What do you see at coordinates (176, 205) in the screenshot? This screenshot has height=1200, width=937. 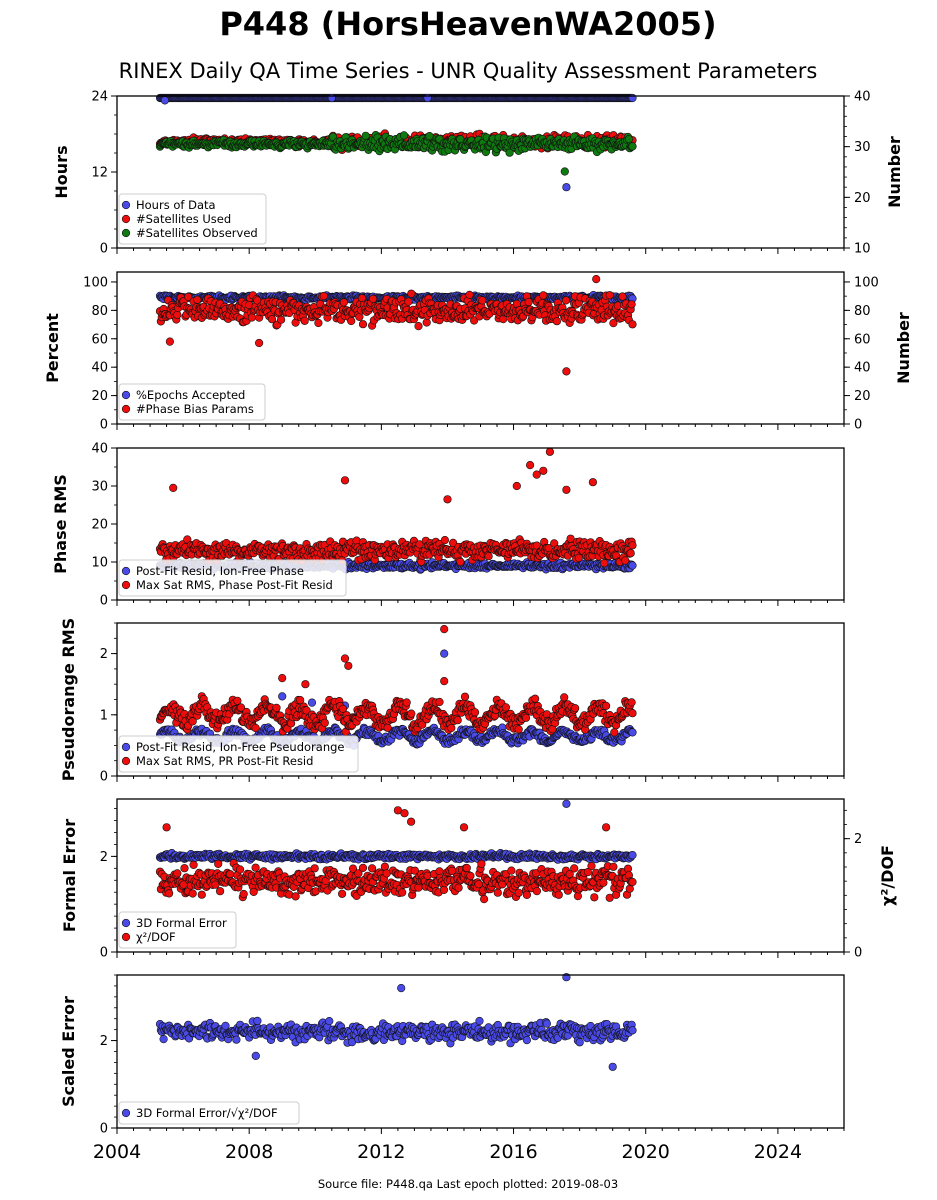 I see `legend-entry: Hours of Data` at bounding box center [176, 205].